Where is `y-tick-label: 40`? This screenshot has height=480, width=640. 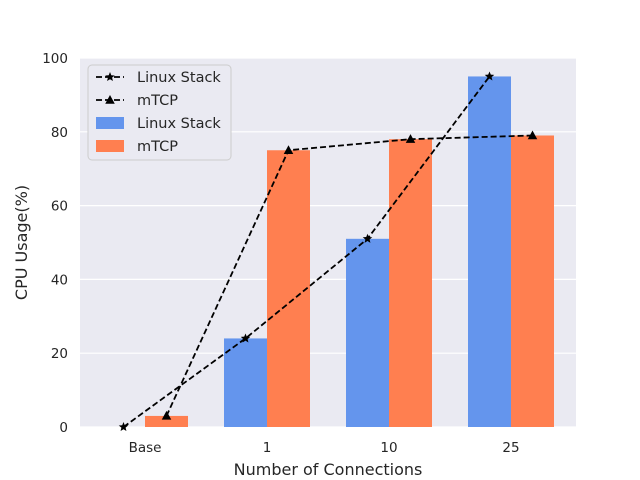 y-tick-label: 40 is located at coordinates (59, 280).